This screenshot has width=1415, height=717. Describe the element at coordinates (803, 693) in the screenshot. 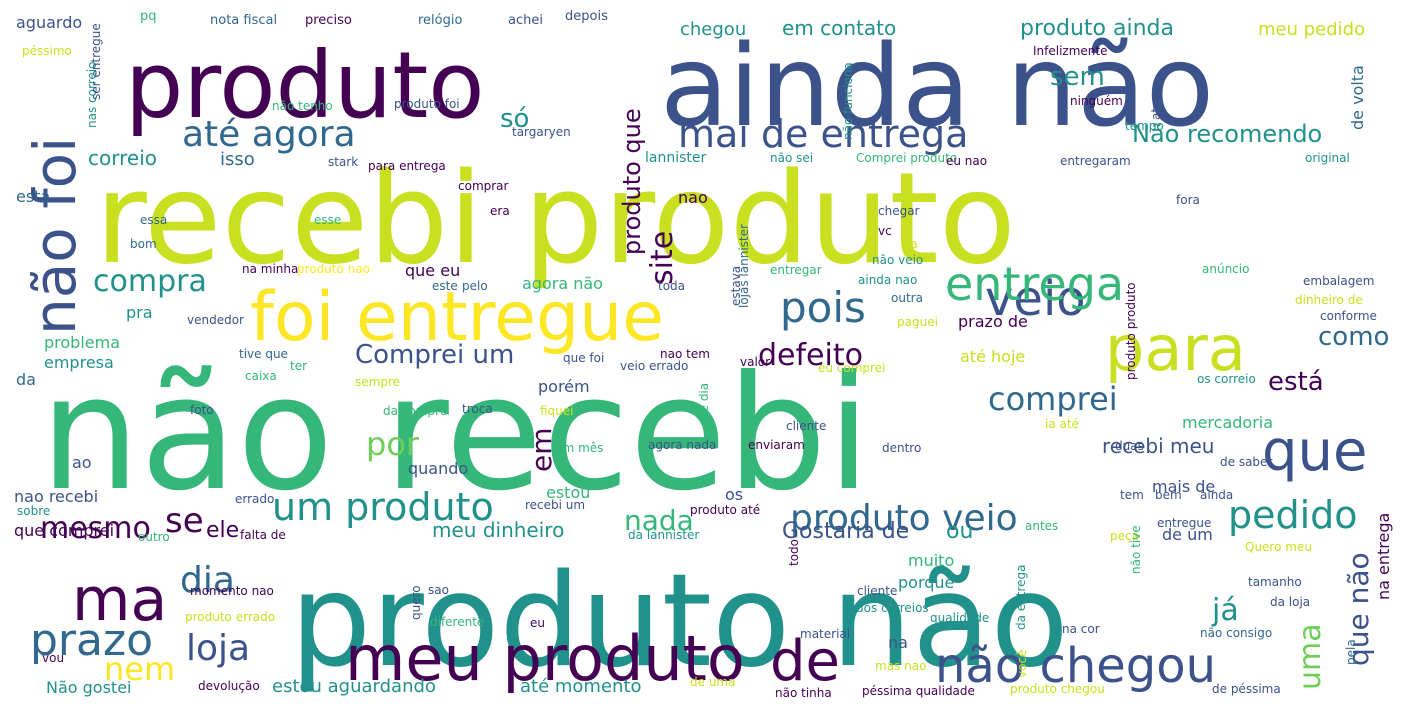

I see `word-nao-tinha: não tinha` at that location.